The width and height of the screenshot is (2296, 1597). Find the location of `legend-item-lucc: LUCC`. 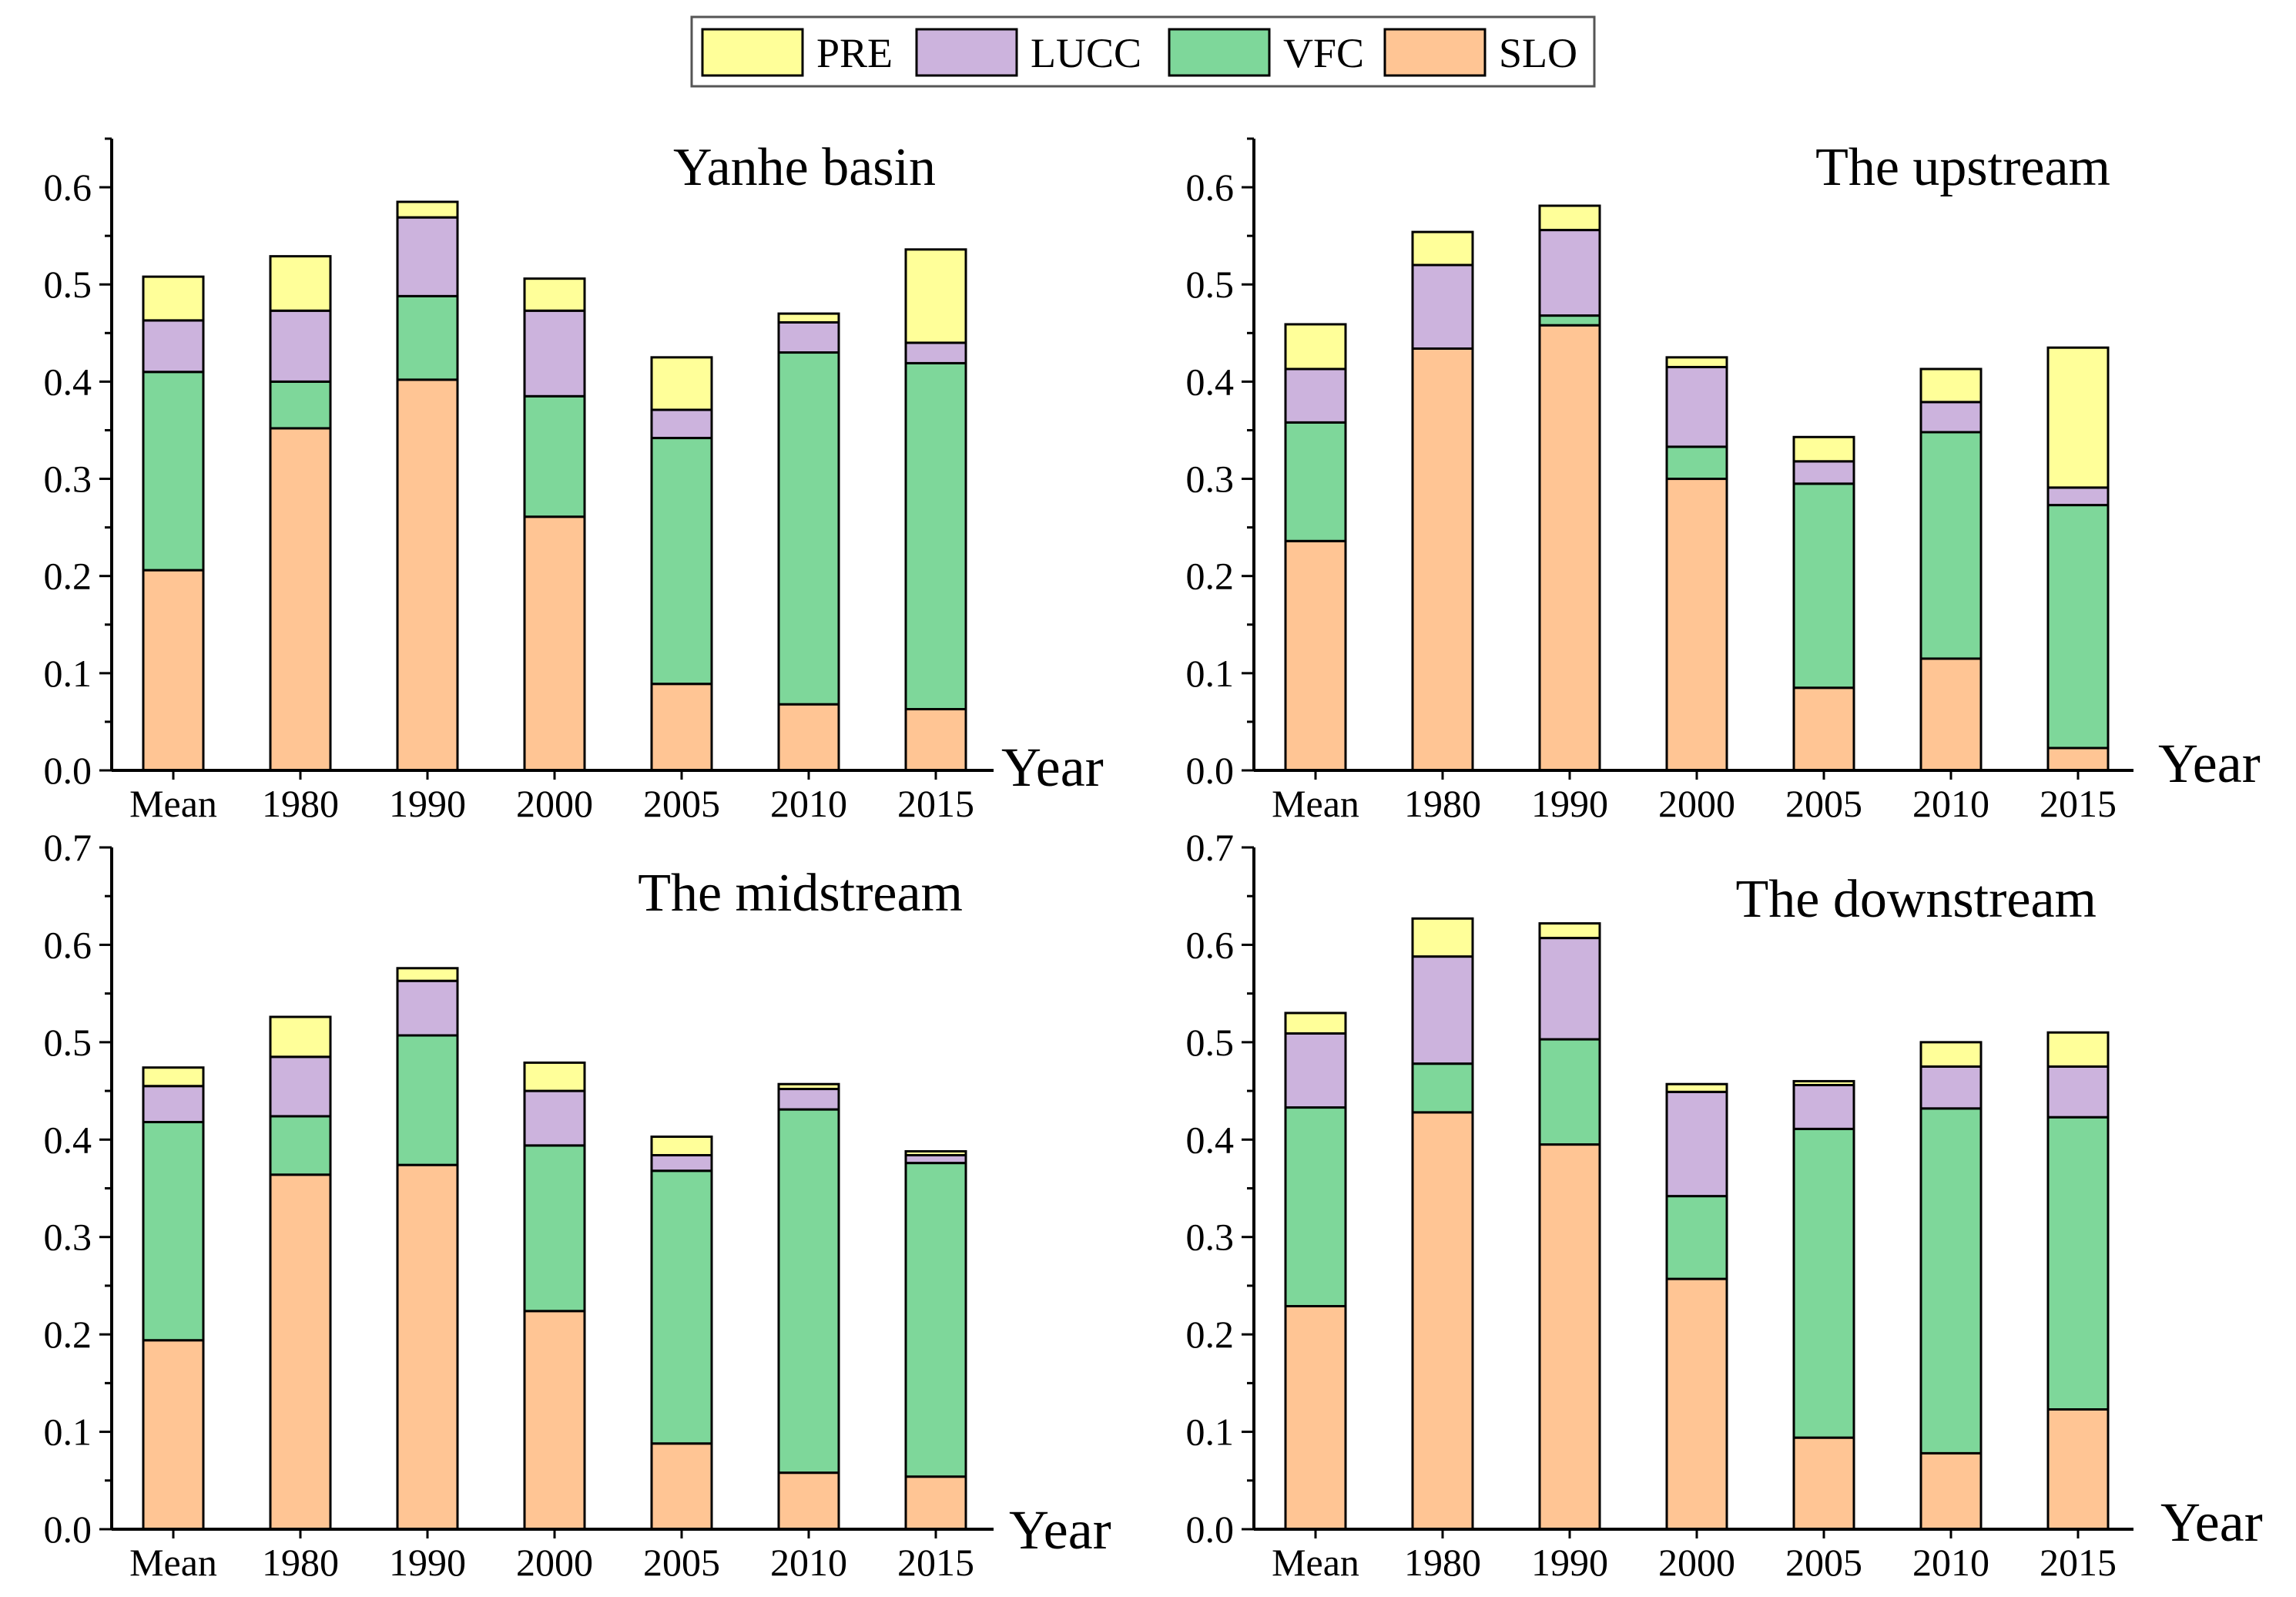

legend-item-lucc: LUCC is located at coordinates (1028, 52).